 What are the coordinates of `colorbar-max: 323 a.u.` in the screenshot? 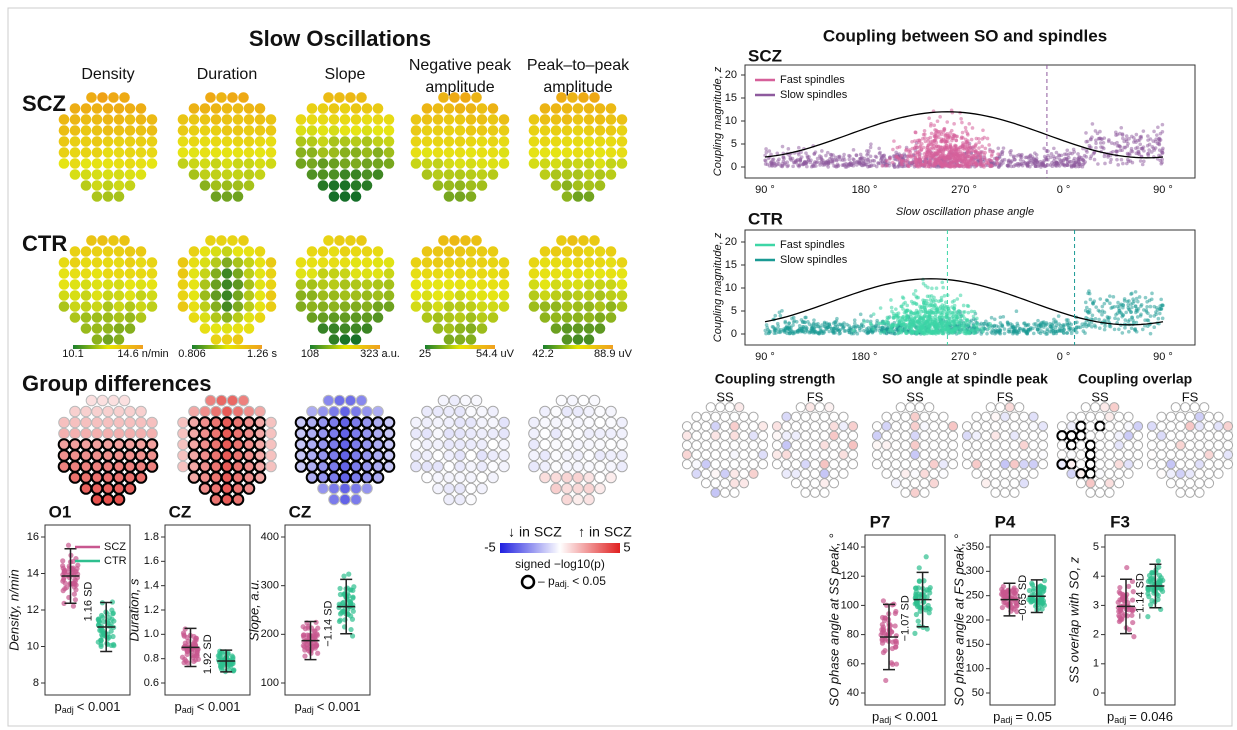 It's located at (380, 354).